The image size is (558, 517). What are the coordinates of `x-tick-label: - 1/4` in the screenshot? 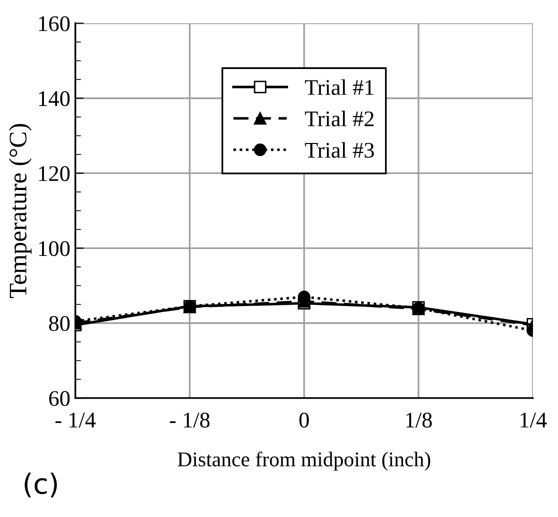 It's located at (75, 420).